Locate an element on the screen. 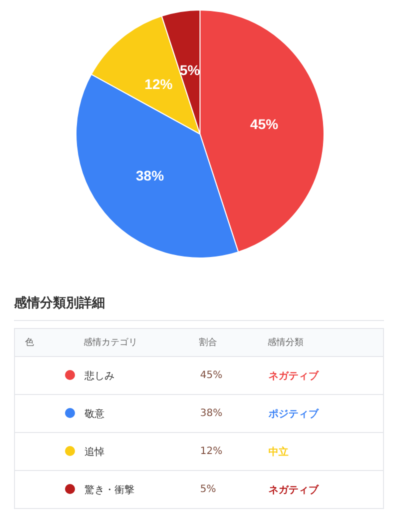 This screenshot has height=512, width=399. text: 5% is located at coordinates (208, 489).